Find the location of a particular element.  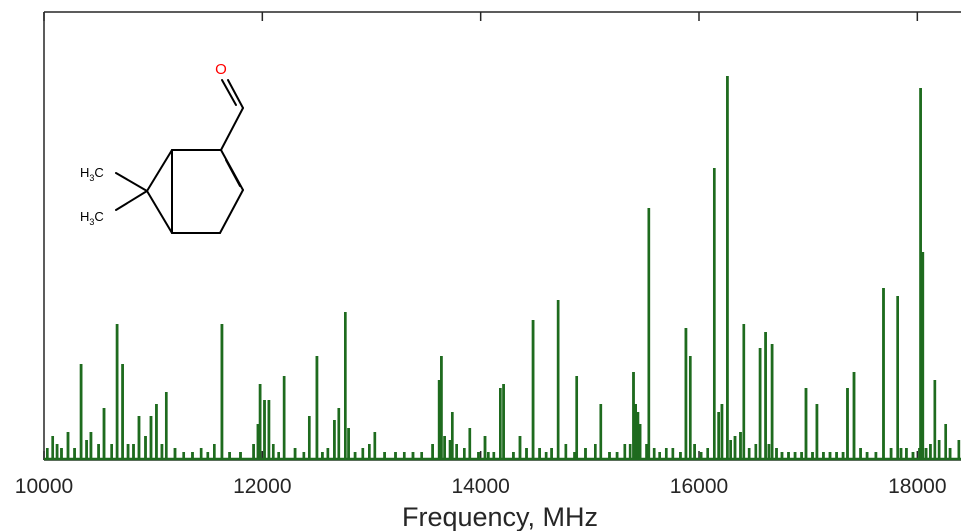

methyl-group-label-top: H3C is located at coordinates (92, 174).